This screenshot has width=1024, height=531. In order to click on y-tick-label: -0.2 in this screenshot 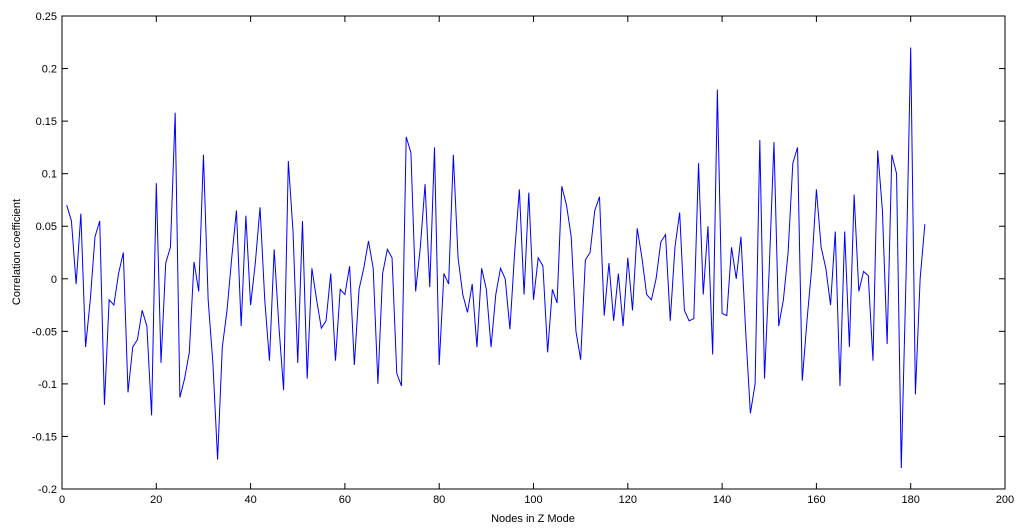, I will do `click(47, 490)`.